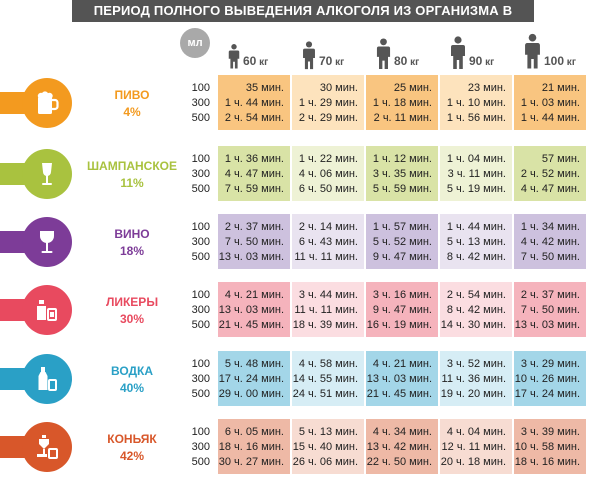 The image size is (604, 480). I want to click on time-value: 17 ч. 24 мин., so click(547, 394).